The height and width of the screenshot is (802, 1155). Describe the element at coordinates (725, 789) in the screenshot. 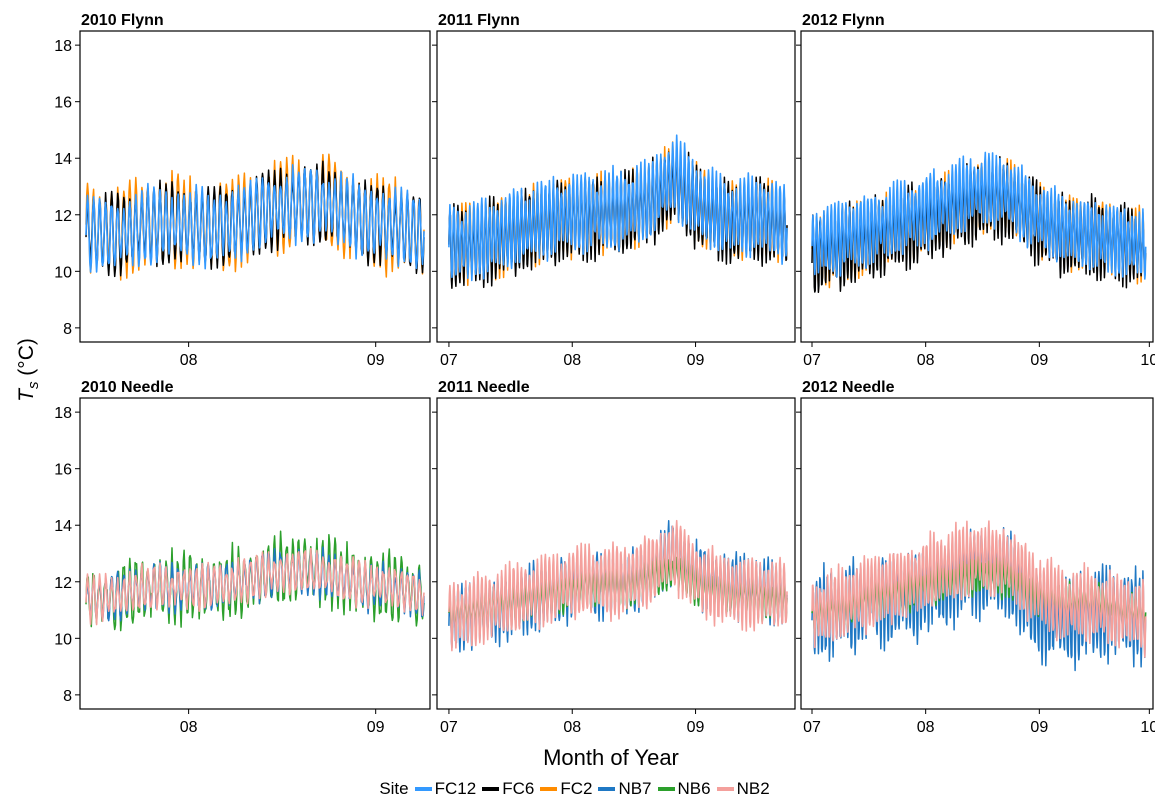

I see `legend-key-nb2` at that location.